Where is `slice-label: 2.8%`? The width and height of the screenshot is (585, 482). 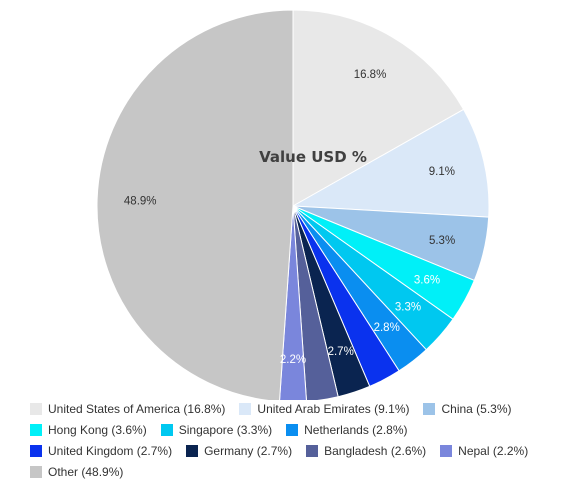
slice-label: 2.8% is located at coordinates (387, 328).